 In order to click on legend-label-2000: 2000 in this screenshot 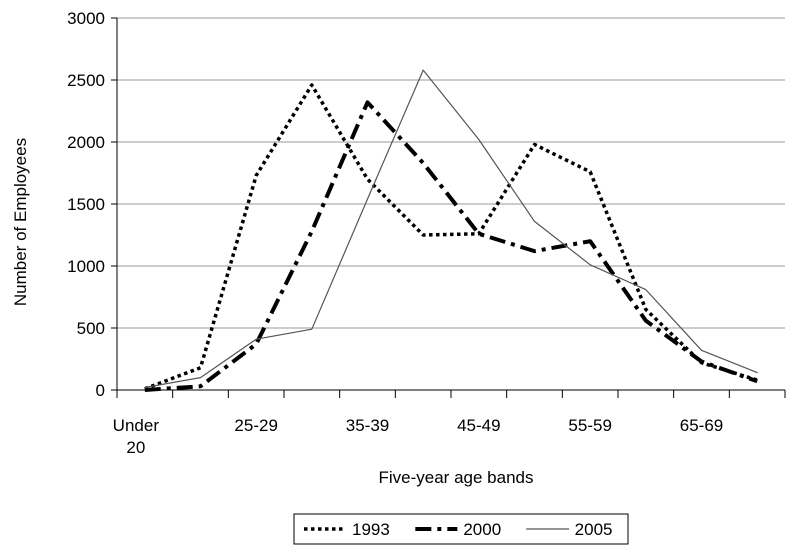, I will do `click(482, 529)`.